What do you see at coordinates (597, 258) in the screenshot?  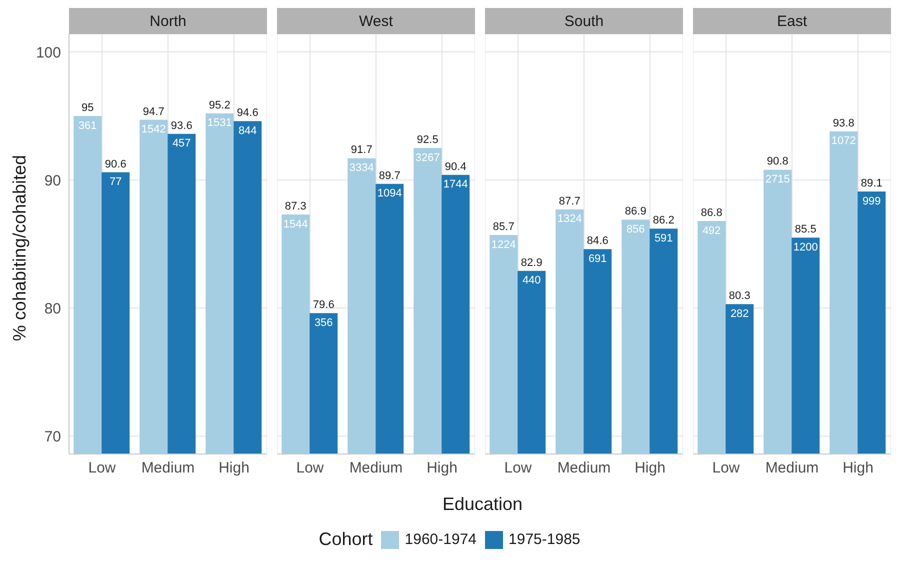 I see `annotation: 691` at bounding box center [597, 258].